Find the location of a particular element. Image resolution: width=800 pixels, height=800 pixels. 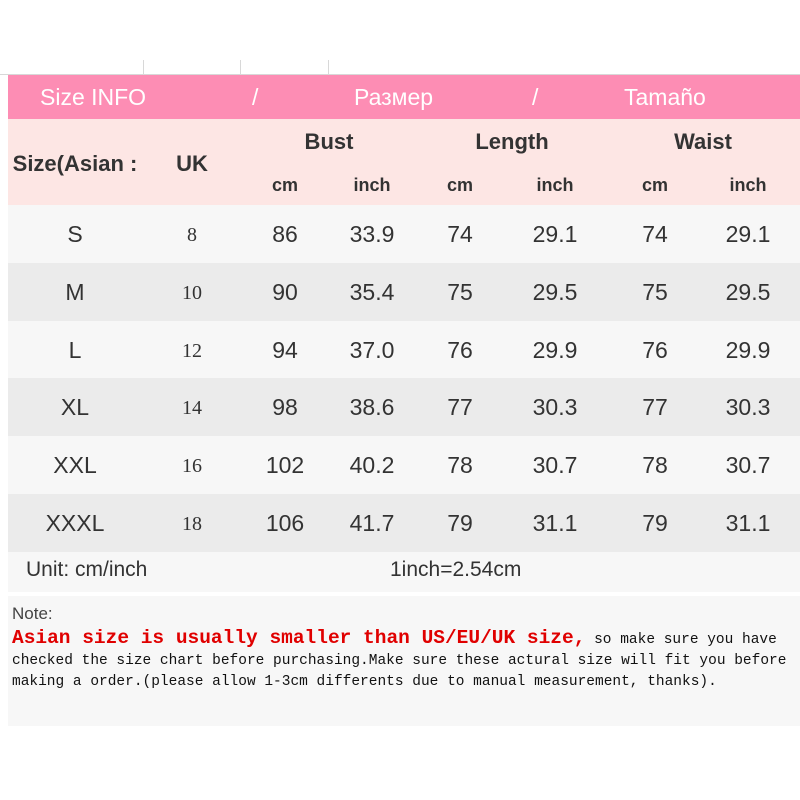

table-row: XXL 16 102 40.2 78 30.7 78 30.7 is located at coordinates (404, 465).